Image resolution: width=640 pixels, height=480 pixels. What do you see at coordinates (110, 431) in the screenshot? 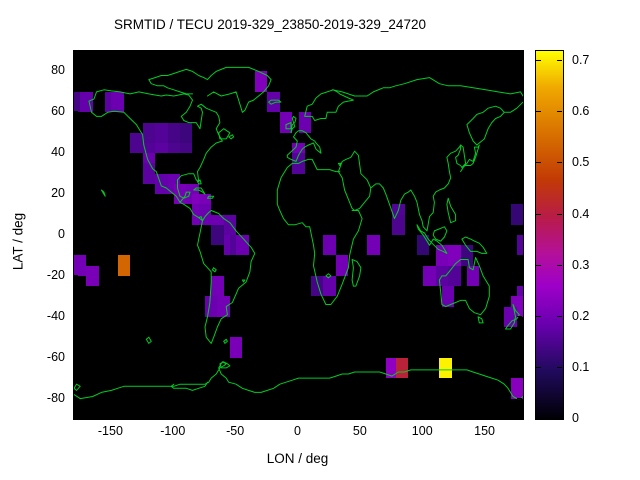
I see `x-tick-label: -150` at bounding box center [110, 431].